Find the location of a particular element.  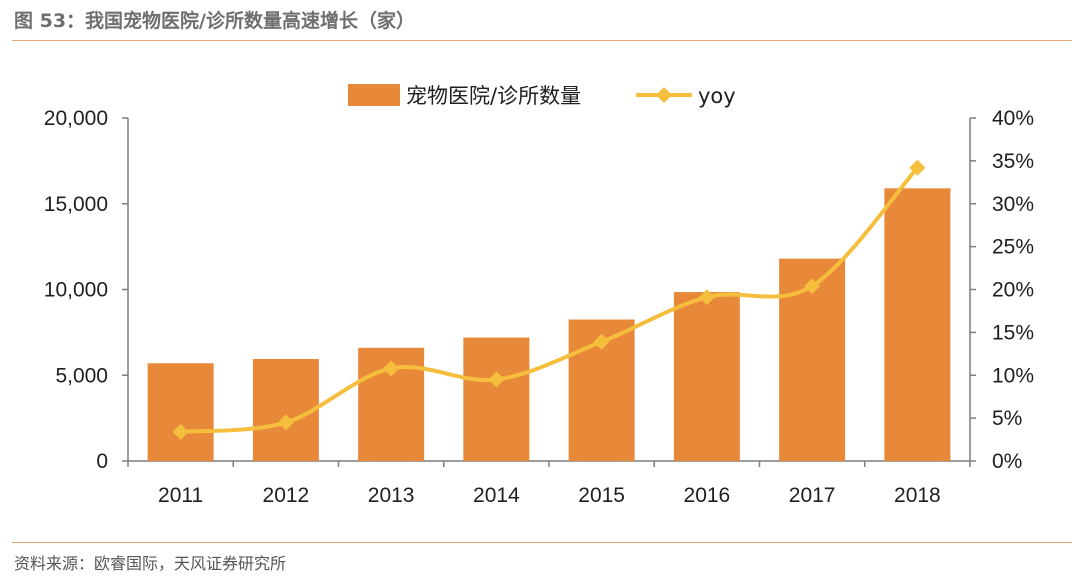

legend-bar-label: 宠物医院/诊所数量 is located at coordinates (493, 96).